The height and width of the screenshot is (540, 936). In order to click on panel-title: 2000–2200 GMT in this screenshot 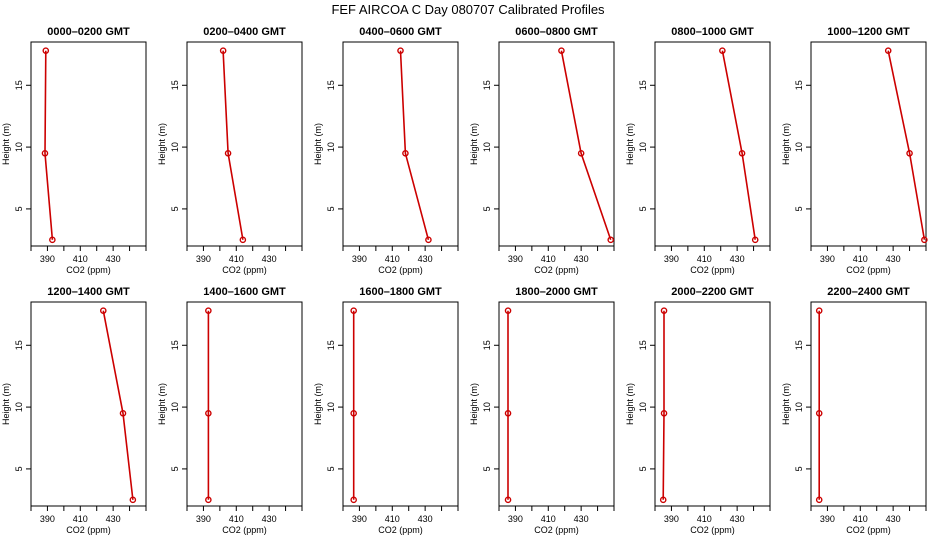, I will do `click(712, 292)`.